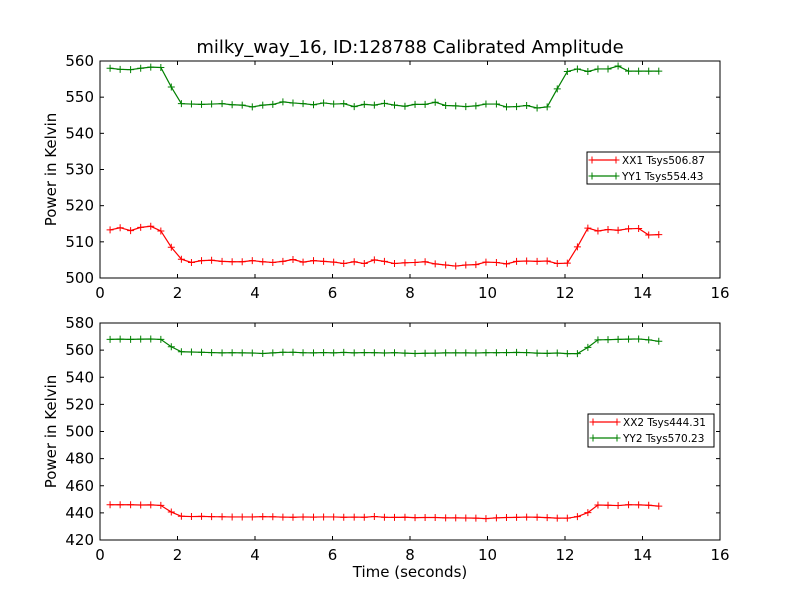  What do you see at coordinates (178, 555) in the screenshot?
I see `x-tick-label: 2` at bounding box center [178, 555].